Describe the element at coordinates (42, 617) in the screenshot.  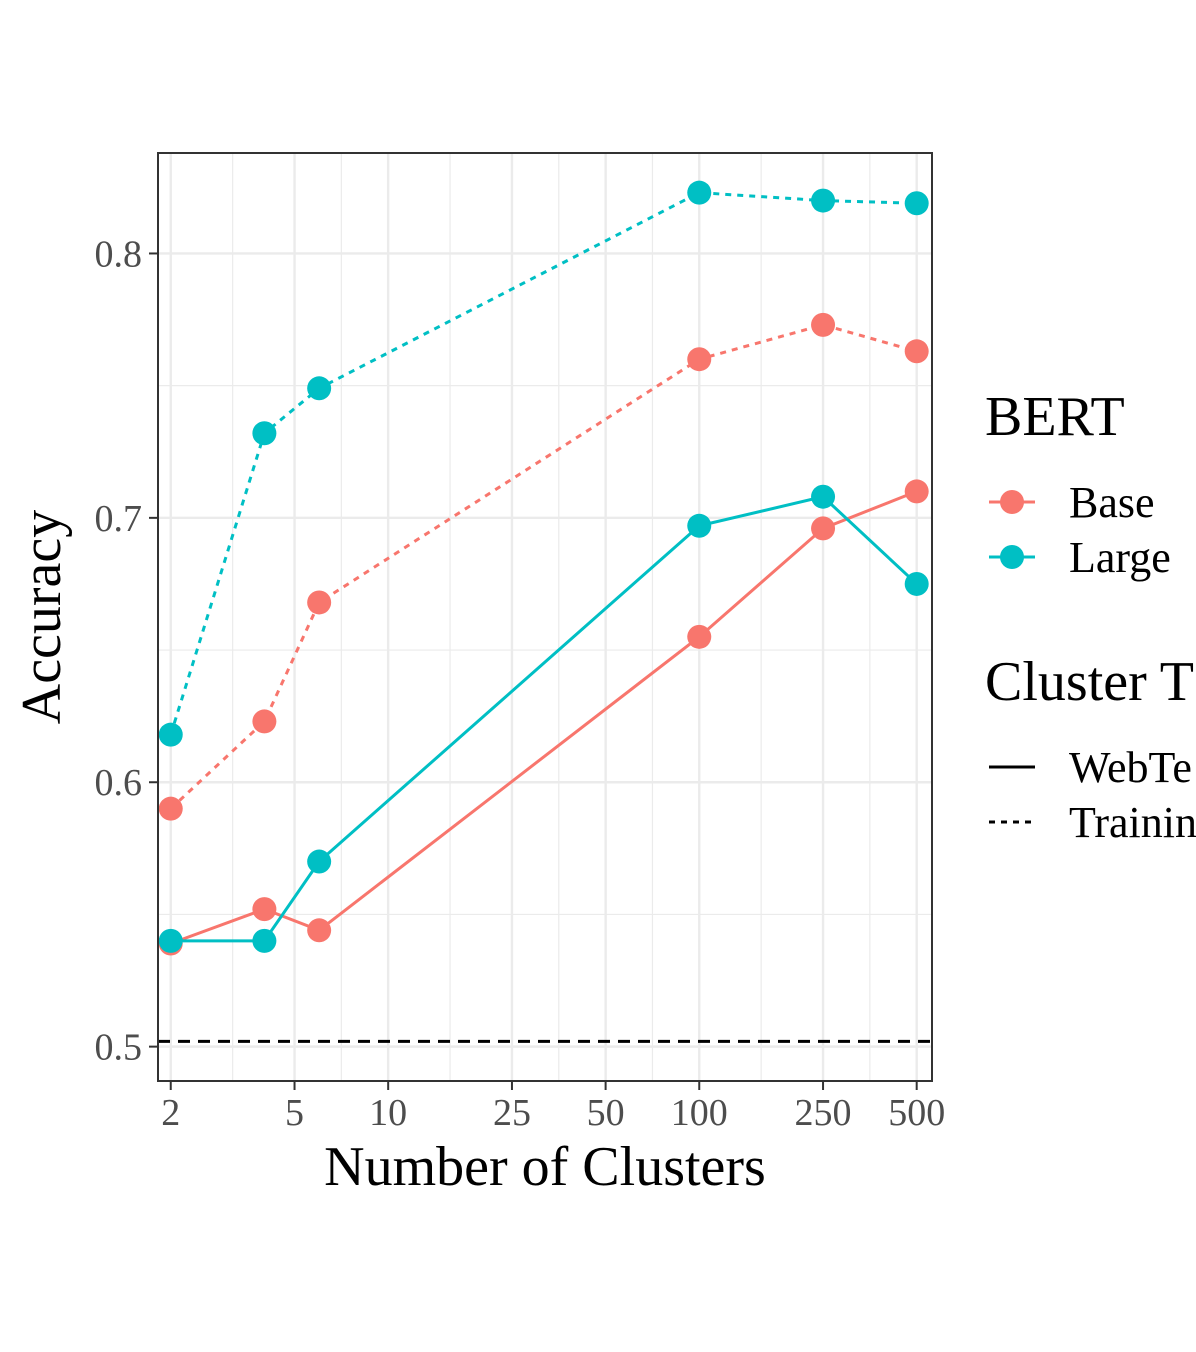
I see `y-axis-title: Accuracy` at that location.